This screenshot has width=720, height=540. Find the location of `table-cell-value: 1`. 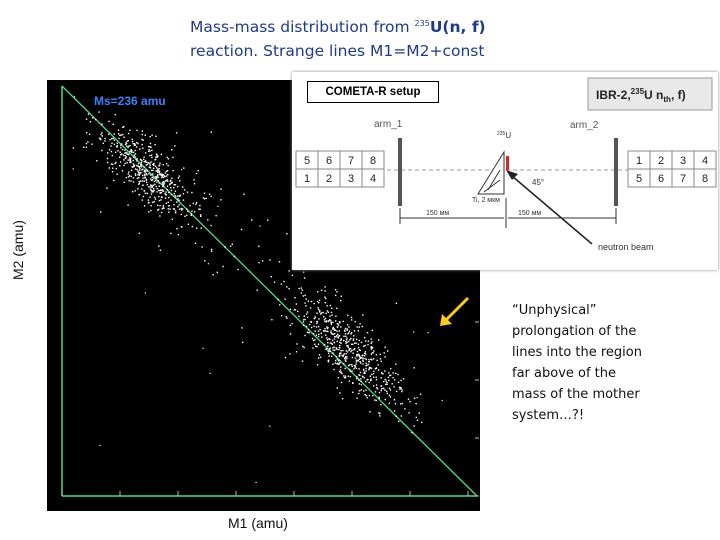

table-cell-value: 1 is located at coordinates (307, 179).